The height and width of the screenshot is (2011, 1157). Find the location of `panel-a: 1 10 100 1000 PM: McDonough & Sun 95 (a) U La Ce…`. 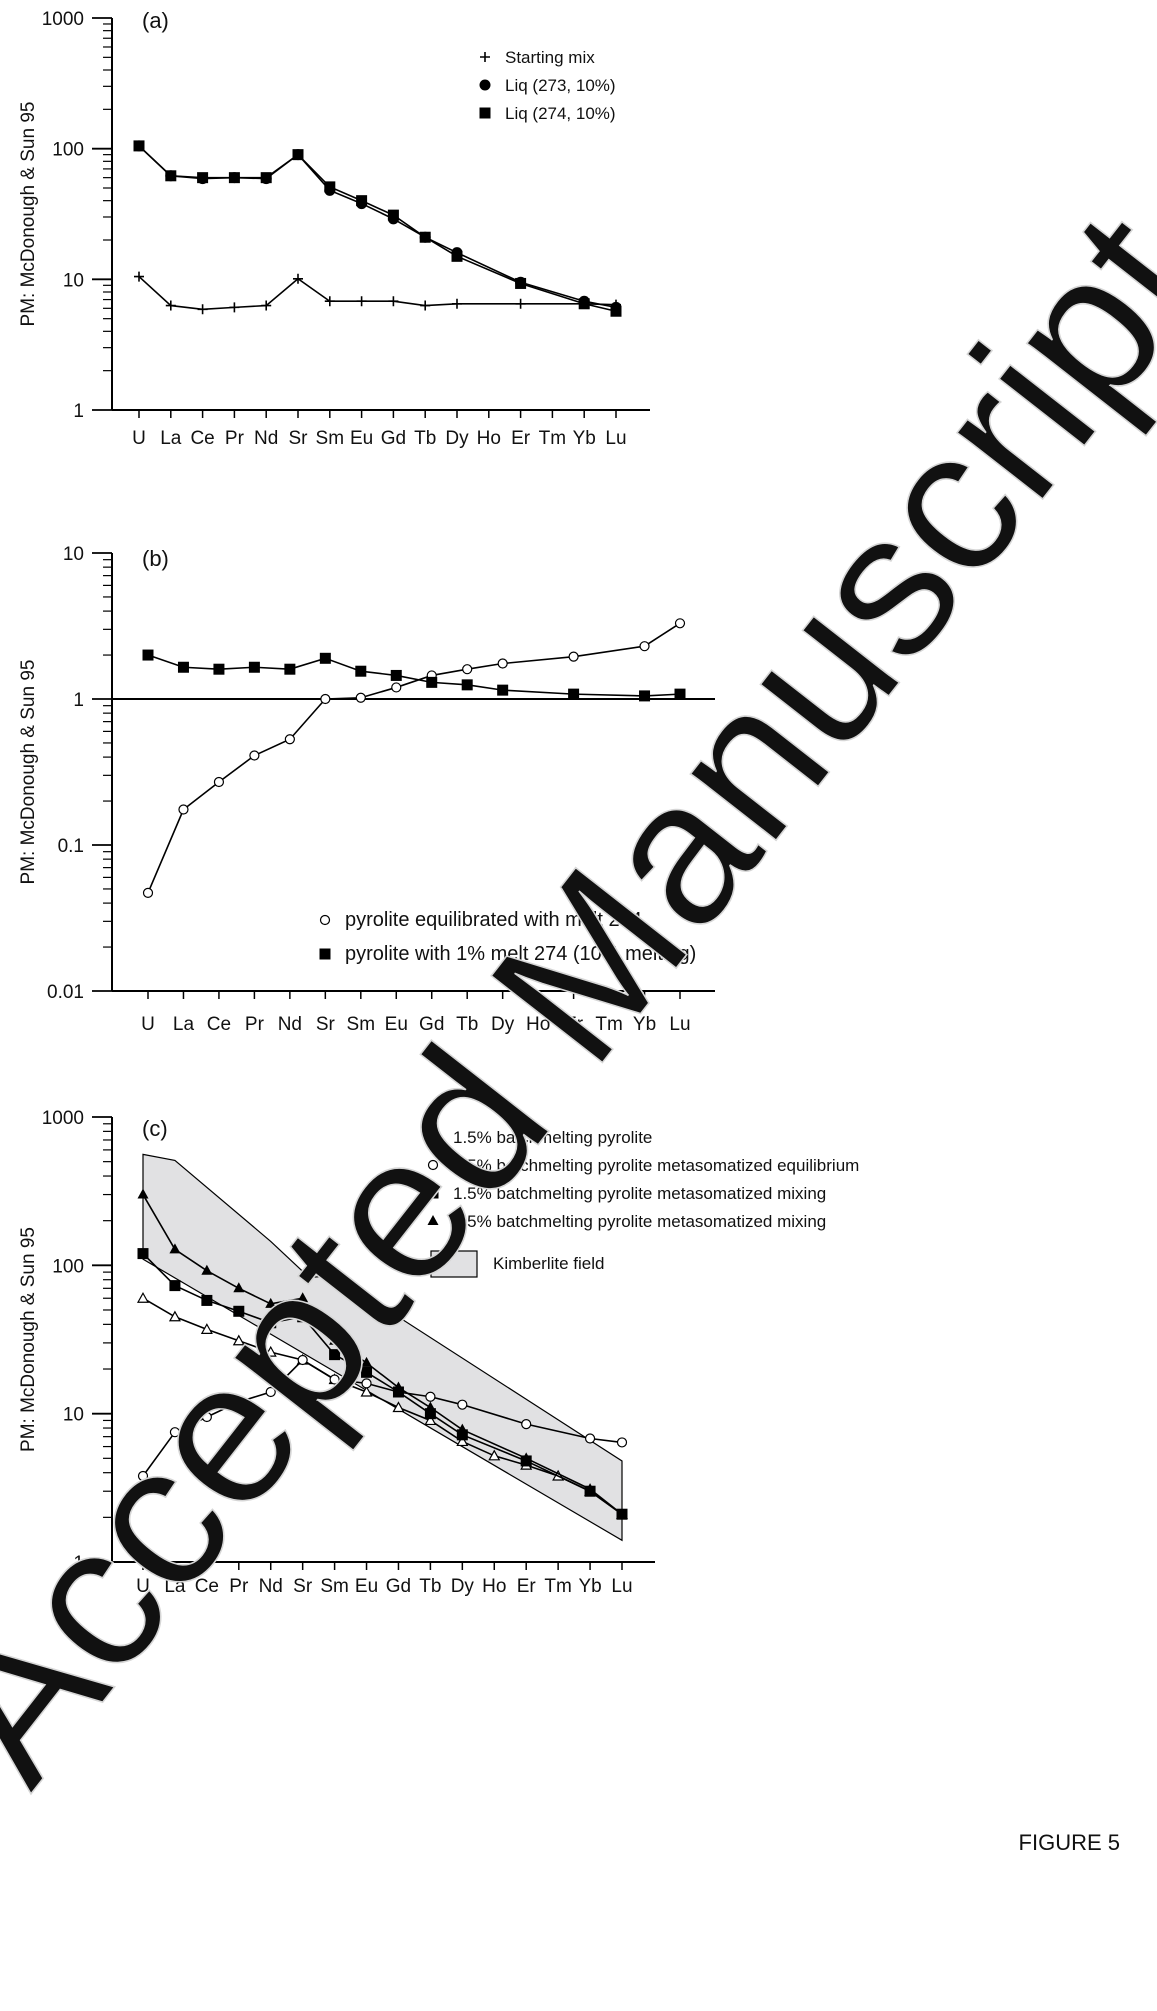

panel-a: 1 10 100 1000 PM: McDonough & Sun 95 (a) U La Ce… is located at coordinates (334, 228).